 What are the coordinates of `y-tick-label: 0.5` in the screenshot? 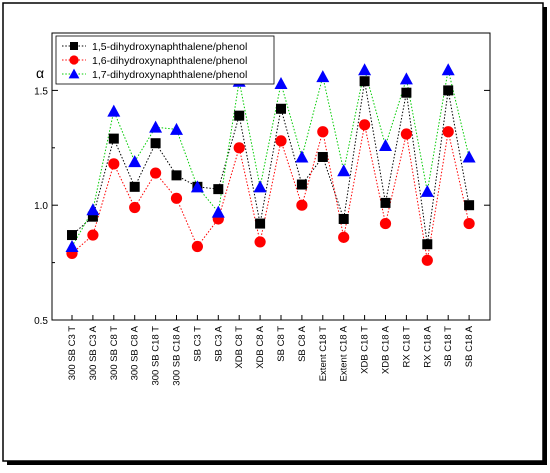 It's located at (41, 321).